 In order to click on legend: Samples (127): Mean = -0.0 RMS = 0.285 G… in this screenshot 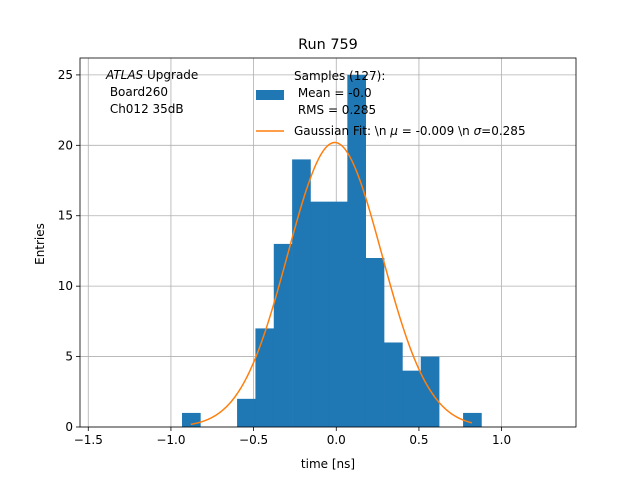, I will do `click(391, 103)`.